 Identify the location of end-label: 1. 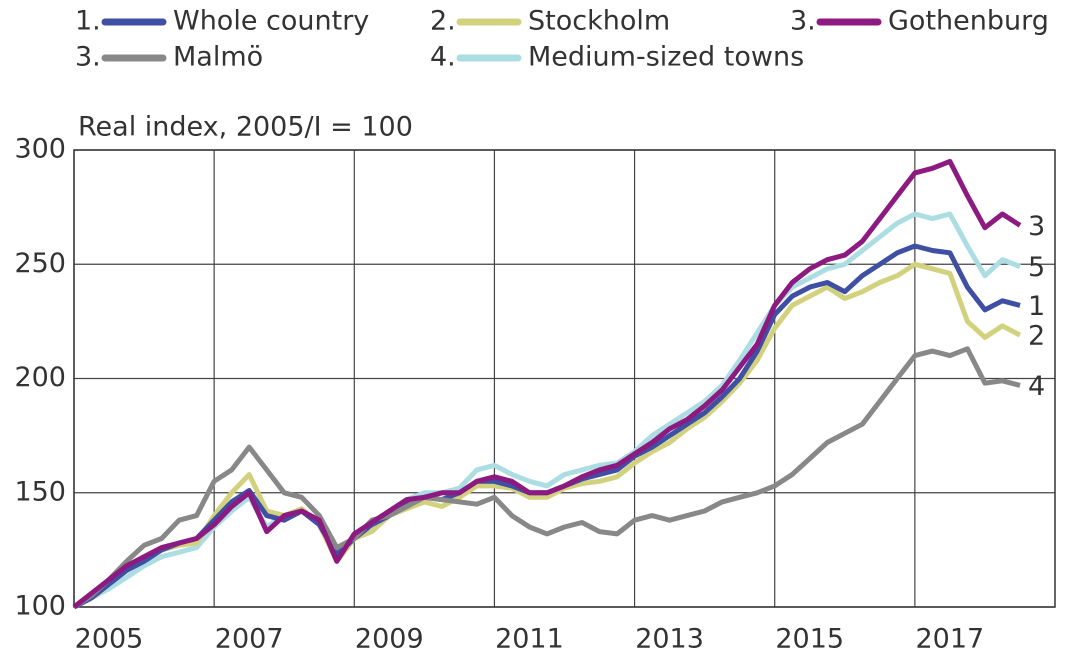
(1036, 306).